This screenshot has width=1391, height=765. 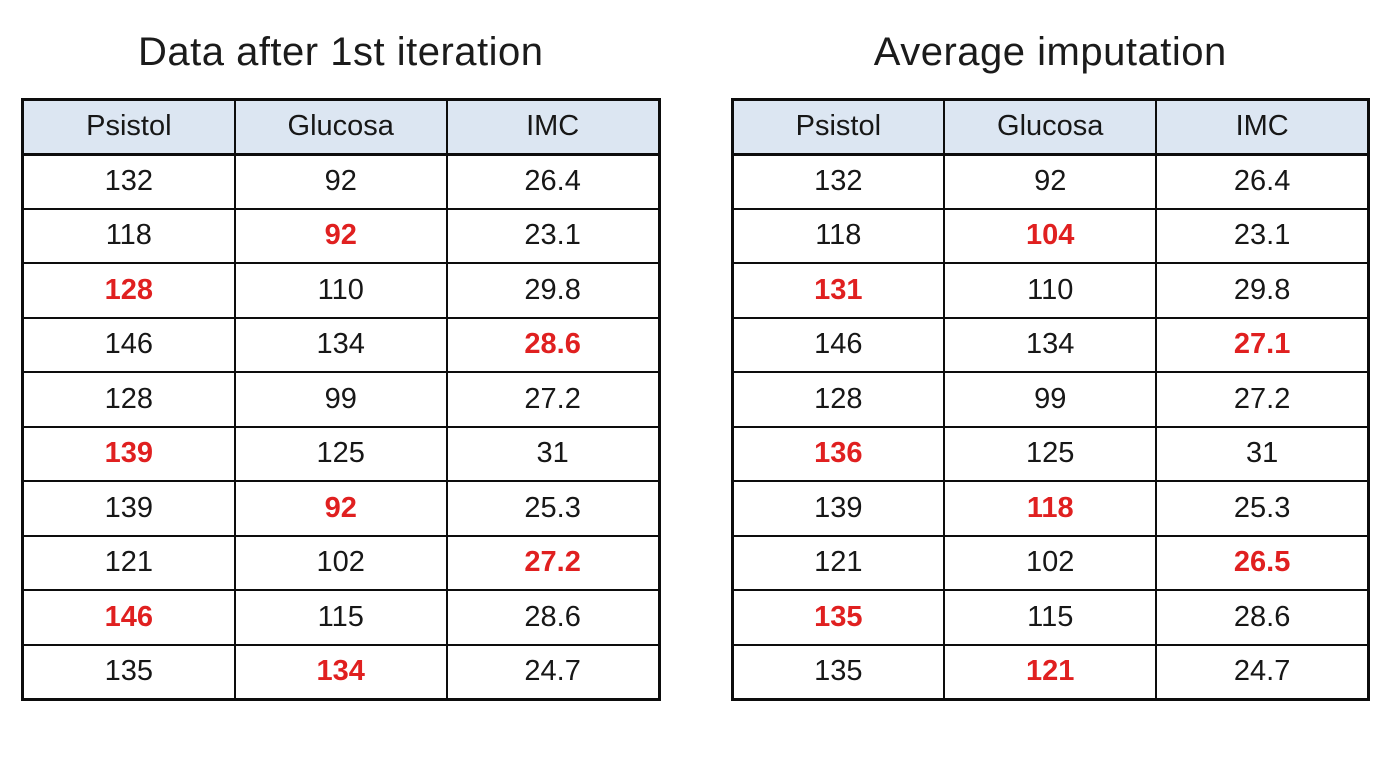 I want to click on table-row: 139 118 25.3, so click(x=1050, y=508).